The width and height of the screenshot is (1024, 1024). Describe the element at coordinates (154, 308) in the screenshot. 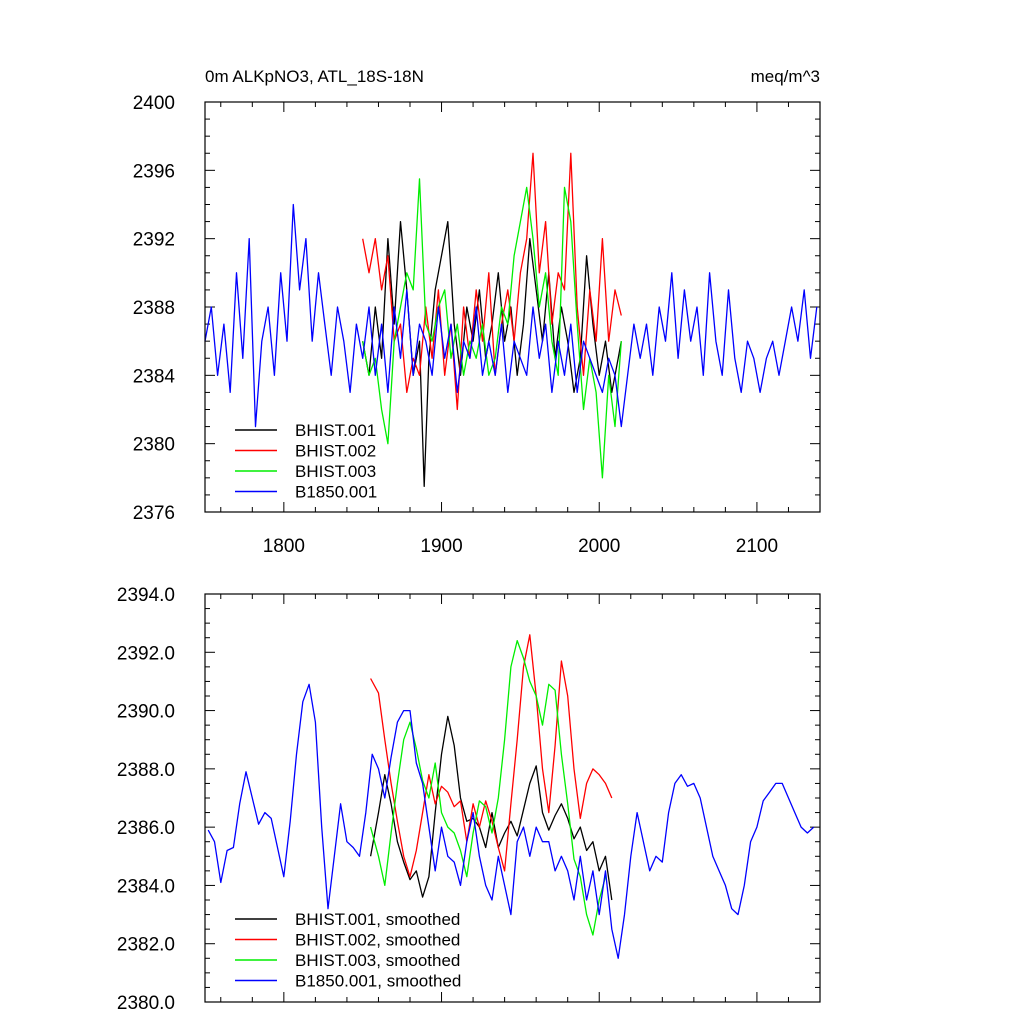

I see `y-tick-label: 2388` at that location.